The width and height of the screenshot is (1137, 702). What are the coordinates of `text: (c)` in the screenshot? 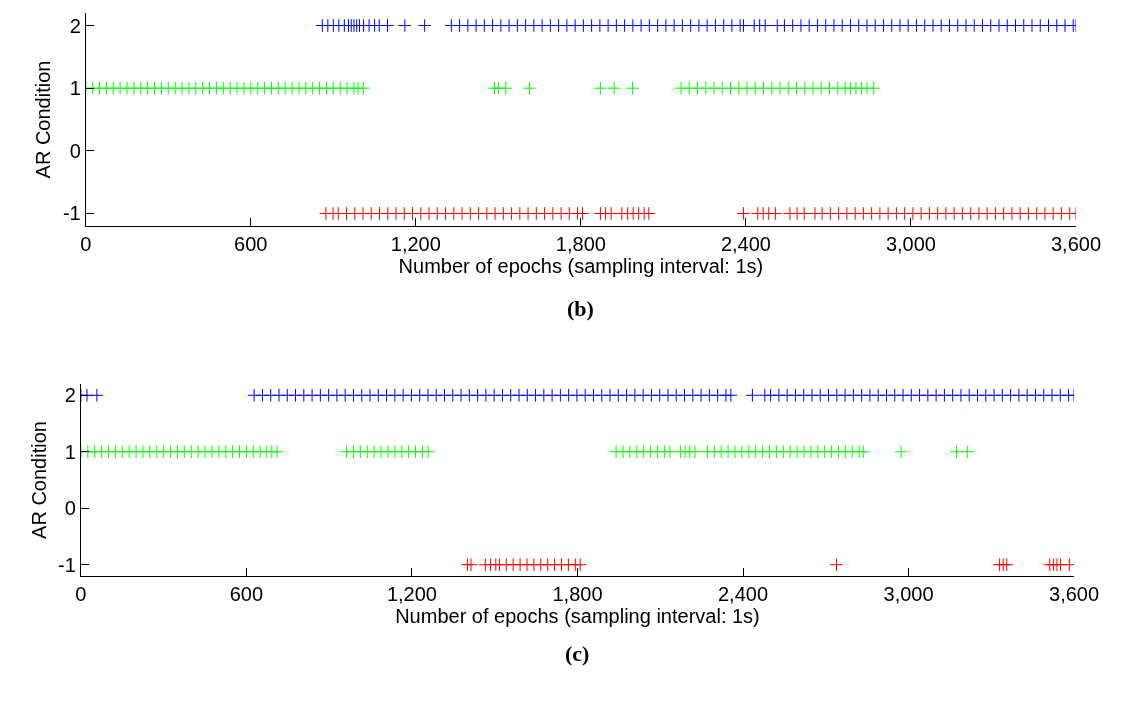 It's located at (577, 653).